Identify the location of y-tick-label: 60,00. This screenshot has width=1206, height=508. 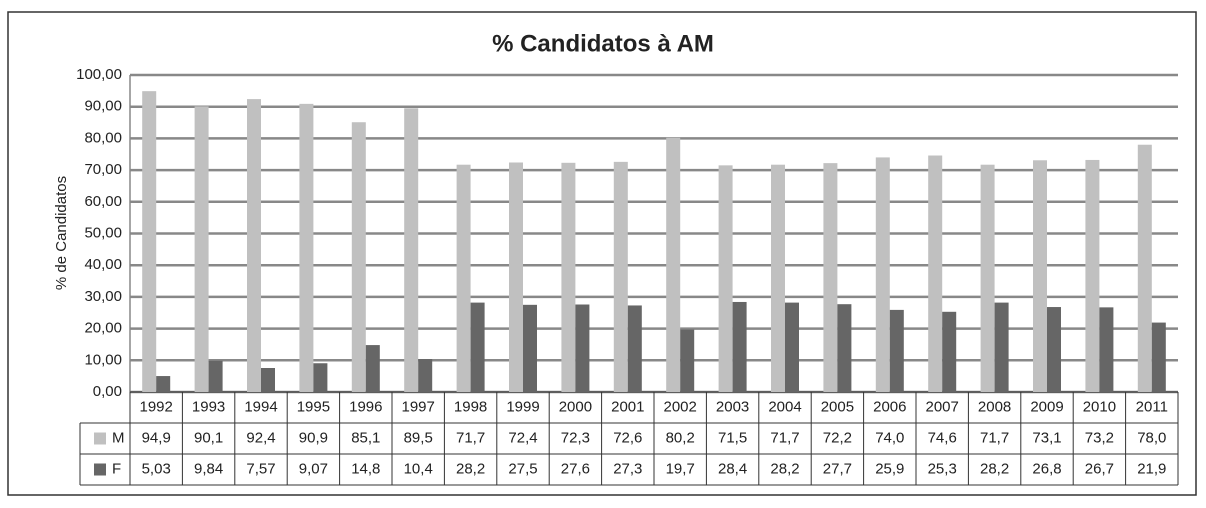
(103, 201).